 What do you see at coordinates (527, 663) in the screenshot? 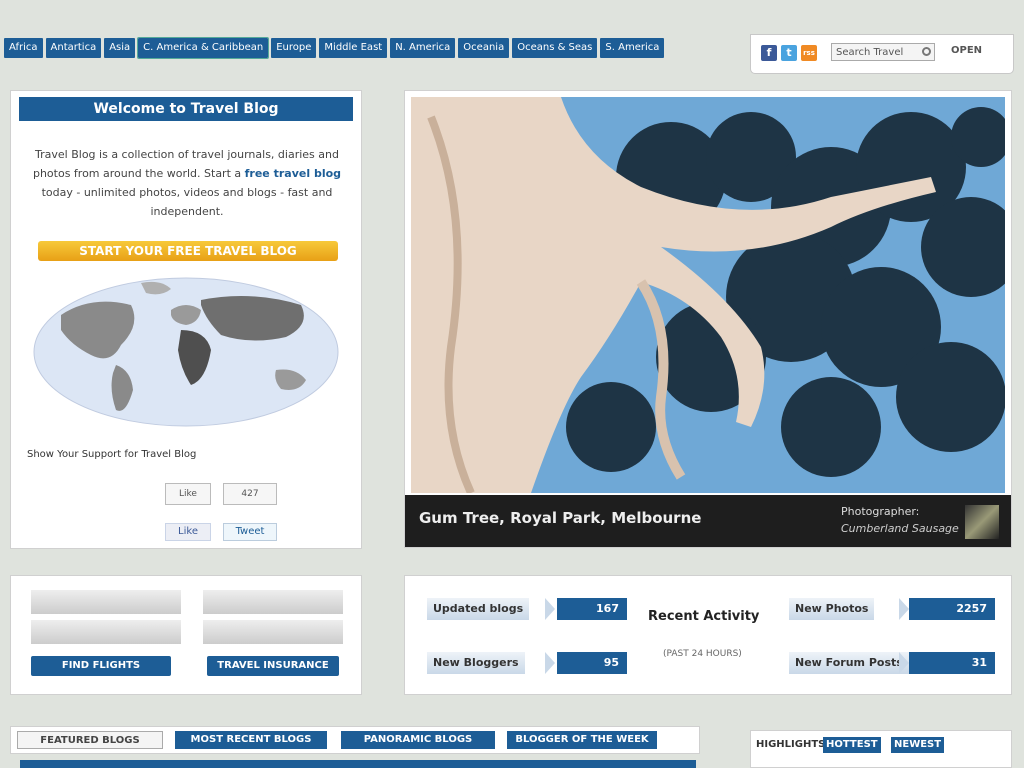
I see `new-bloggers-stat: 95 New Bloggers` at bounding box center [527, 663].